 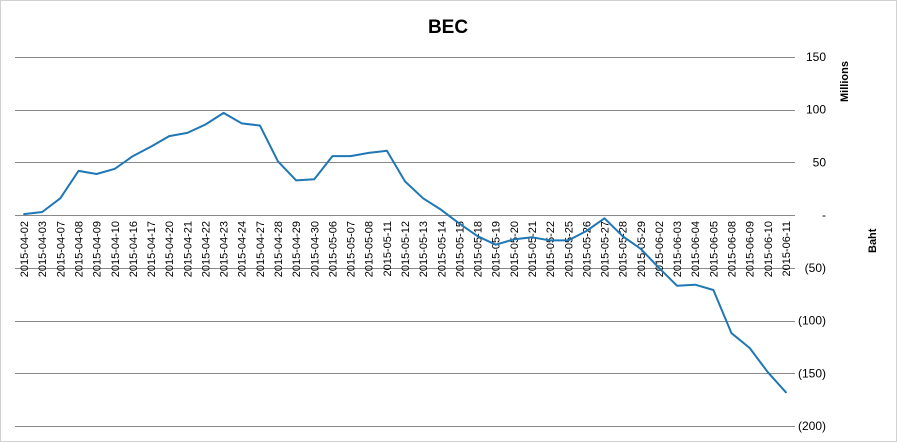 What do you see at coordinates (812, 241) in the screenshot?
I see `y-axis-ticks: 150 100 50 - (50) (100) (150) (200)` at bounding box center [812, 241].